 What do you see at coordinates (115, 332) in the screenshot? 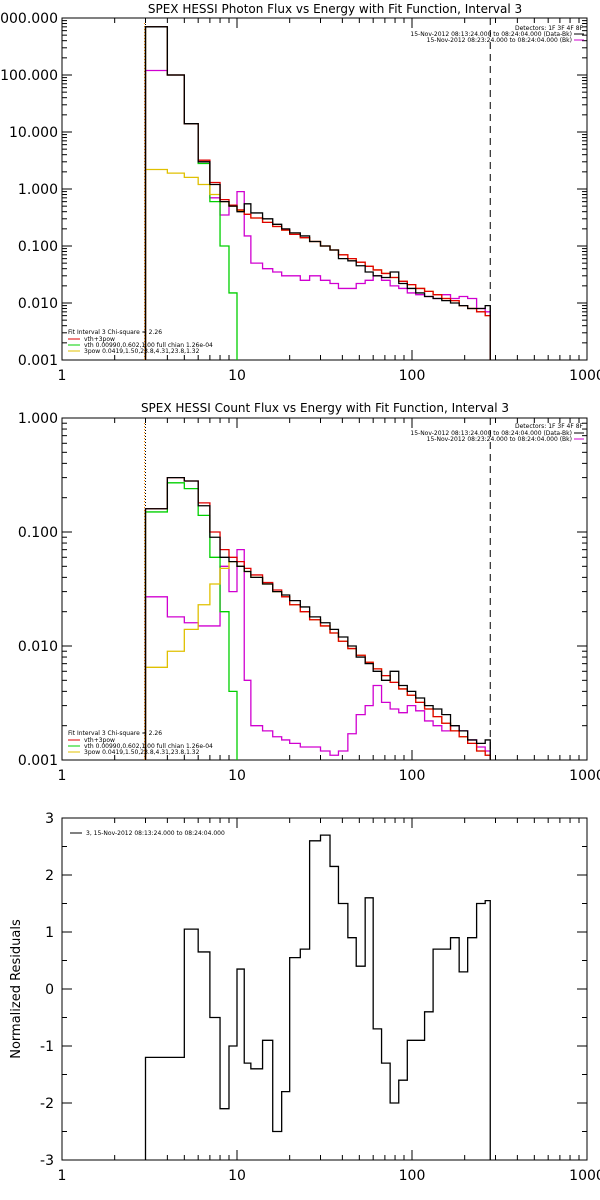
I see `photon-legend-fit: Fit Interval 3 Chi-square = 2.26` at bounding box center [115, 332].